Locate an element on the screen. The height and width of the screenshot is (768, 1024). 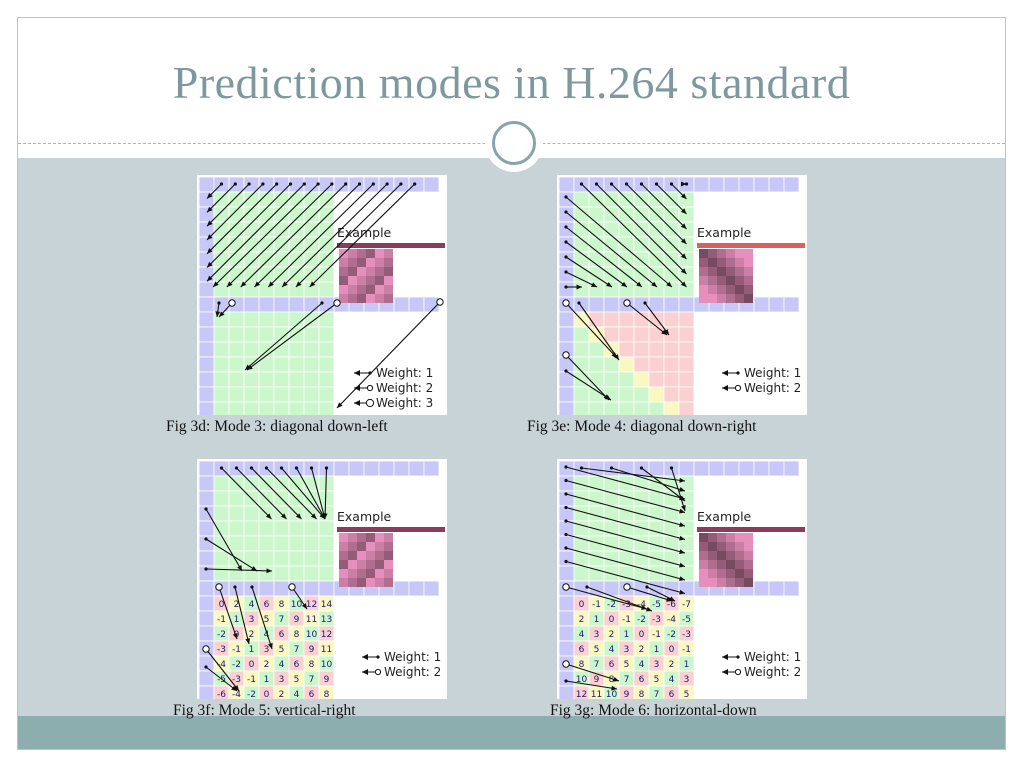
slide-title: Prediction modes in H.264 standard is located at coordinates (511, 82).